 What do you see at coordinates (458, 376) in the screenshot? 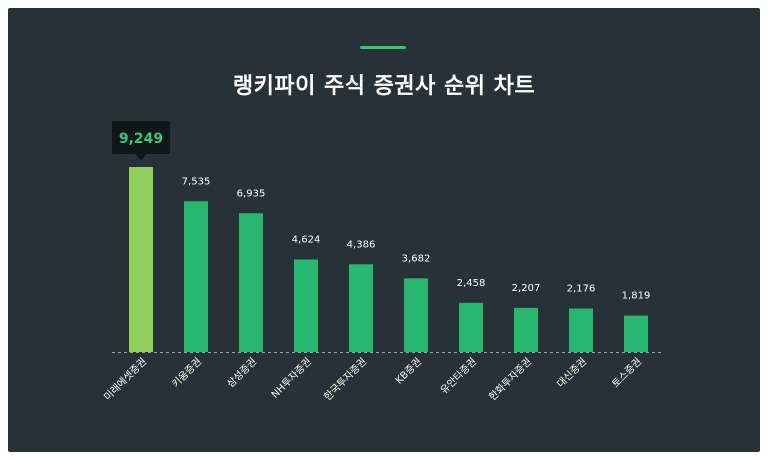
I see `category-tick-label: 유안타증권` at bounding box center [458, 376].